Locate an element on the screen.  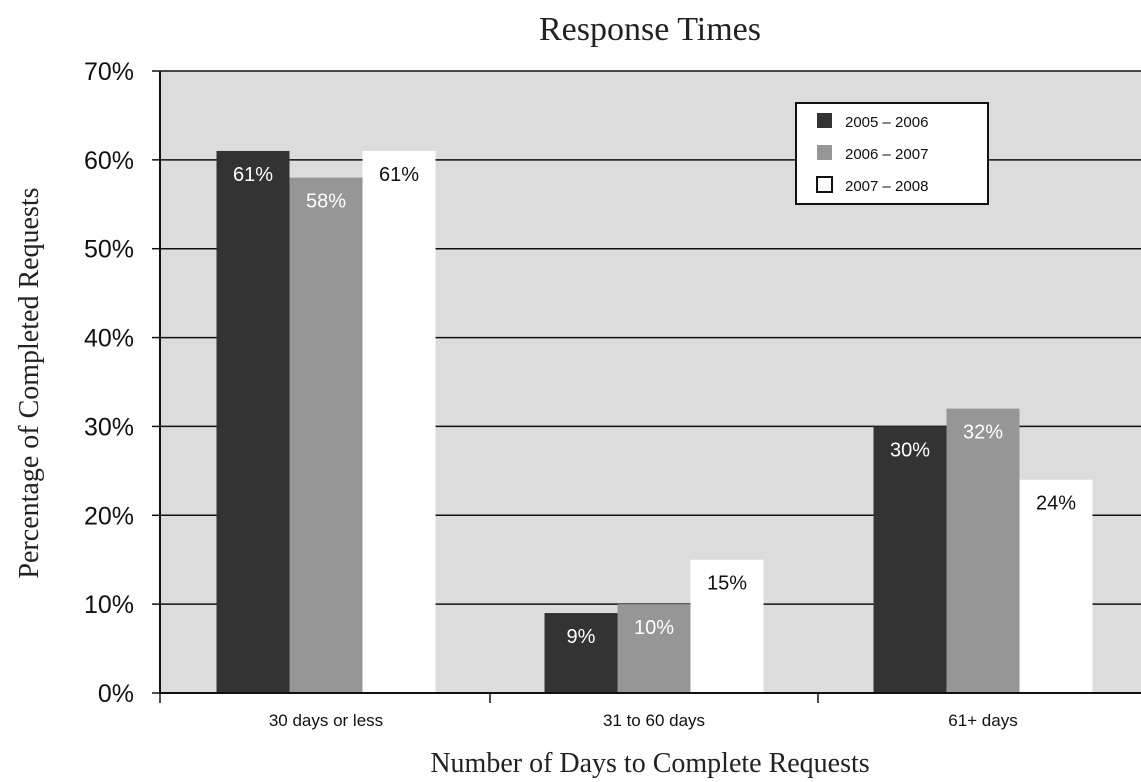
y-tick-label: 20% is located at coordinates (109, 516).